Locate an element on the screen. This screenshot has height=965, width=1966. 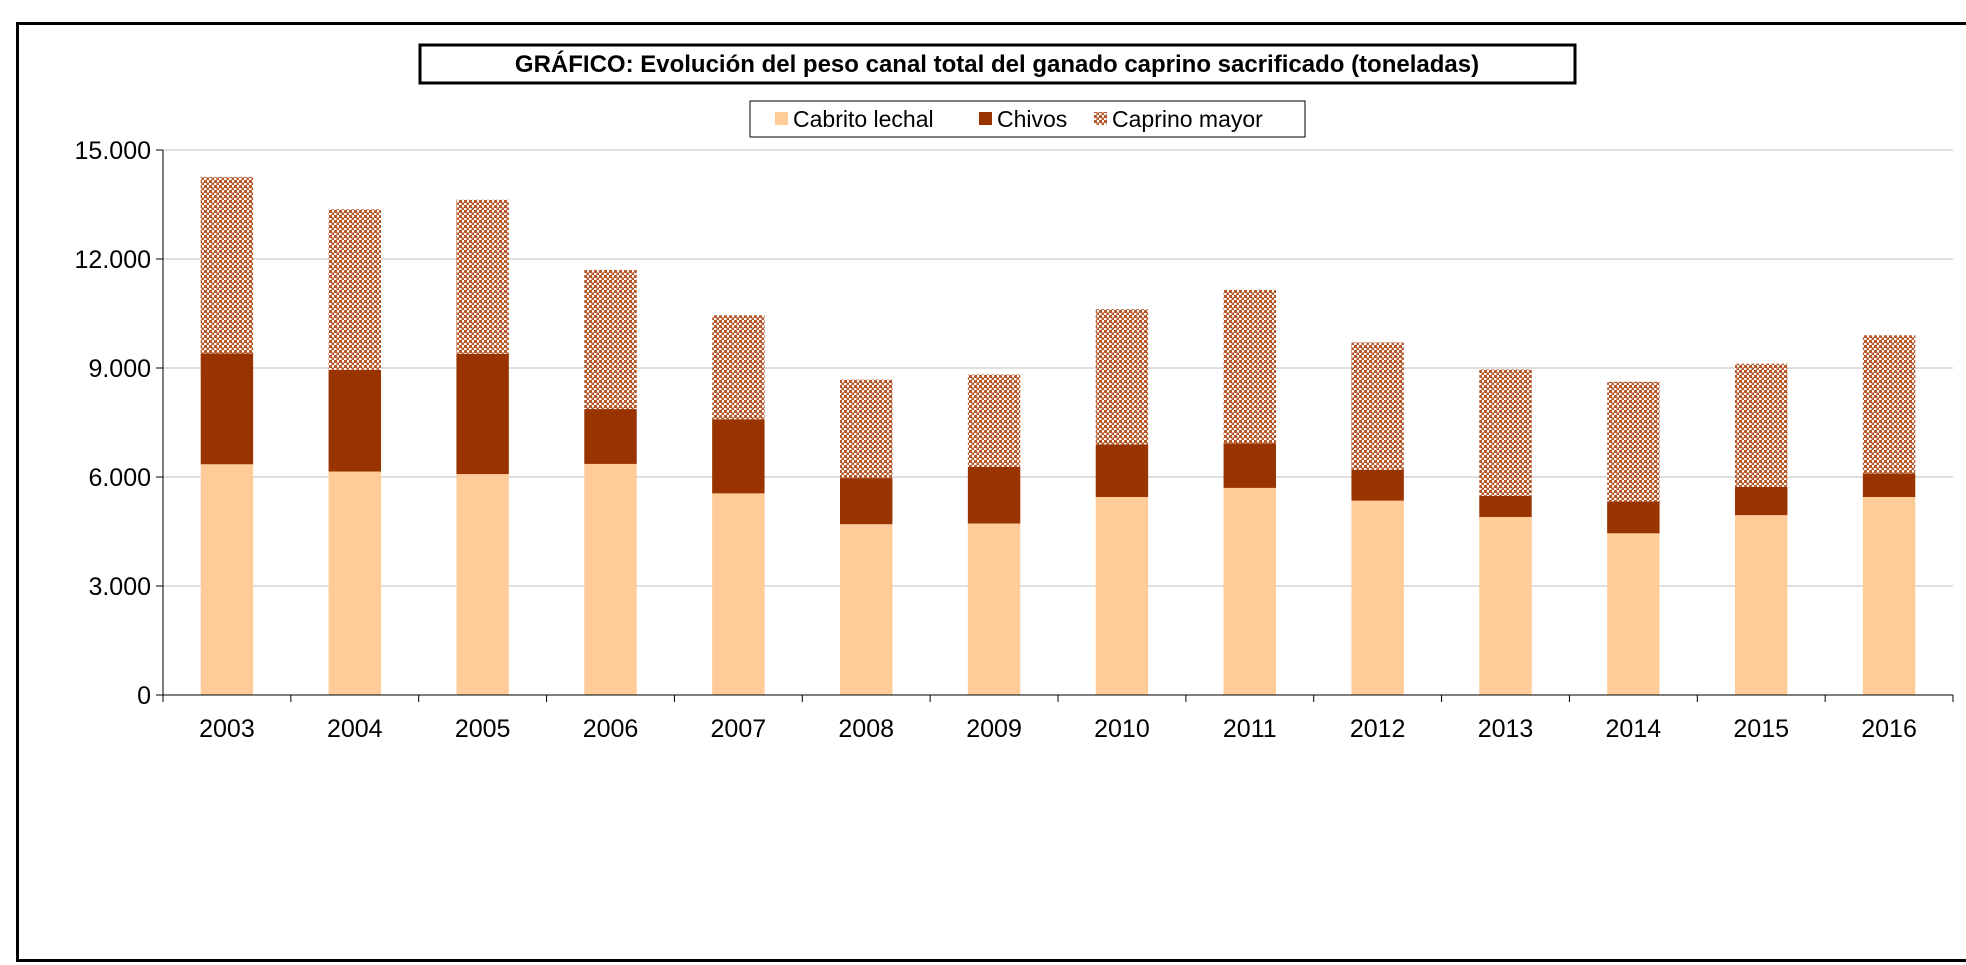
x-tick-label: 2005 is located at coordinates (483, 729).